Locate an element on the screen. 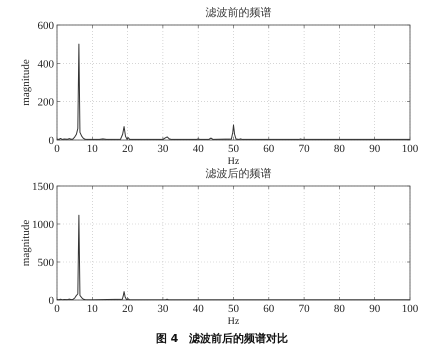 Image resolution: width=426 pixels, height=350 pixels. y-tick-label: 1000 is located at coordinates (43, 225).